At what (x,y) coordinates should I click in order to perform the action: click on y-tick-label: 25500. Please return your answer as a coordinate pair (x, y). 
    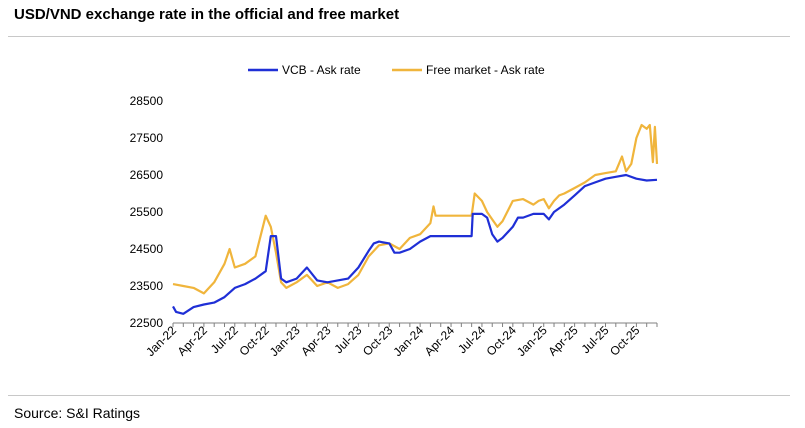
    Looking at the image, I should click on (147, 212).